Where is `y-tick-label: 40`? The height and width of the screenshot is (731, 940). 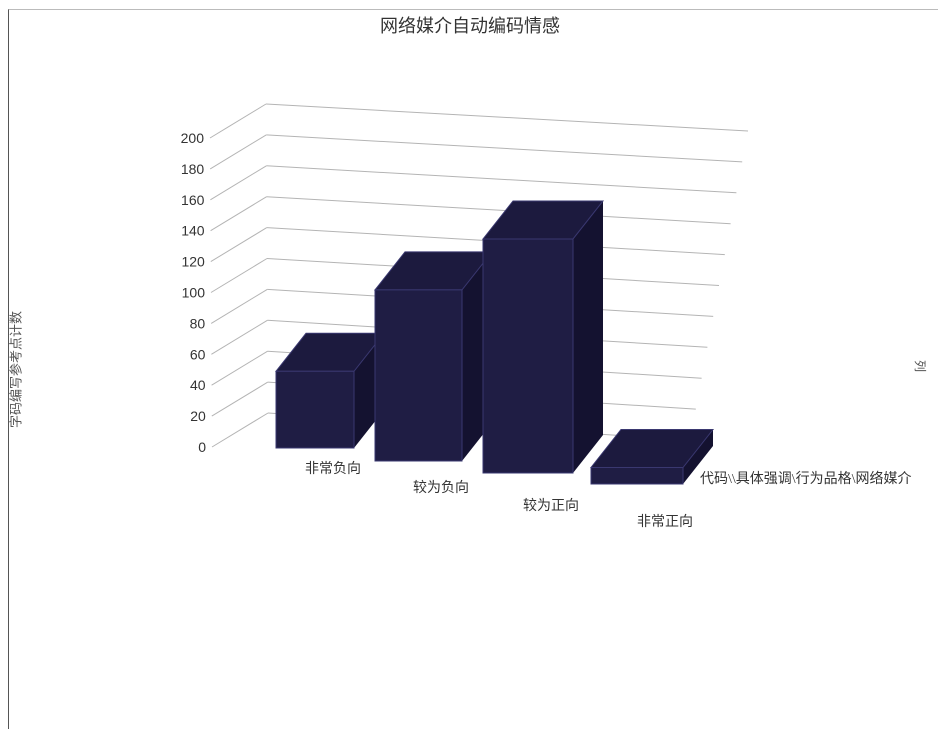 y-tick-label: 40 is located at coordinates (198, 385).